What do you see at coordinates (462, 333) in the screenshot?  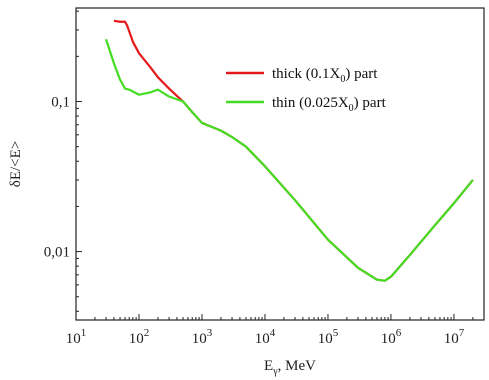 I see `x-tick-exponent: 7` at bounding box center [462, 333].